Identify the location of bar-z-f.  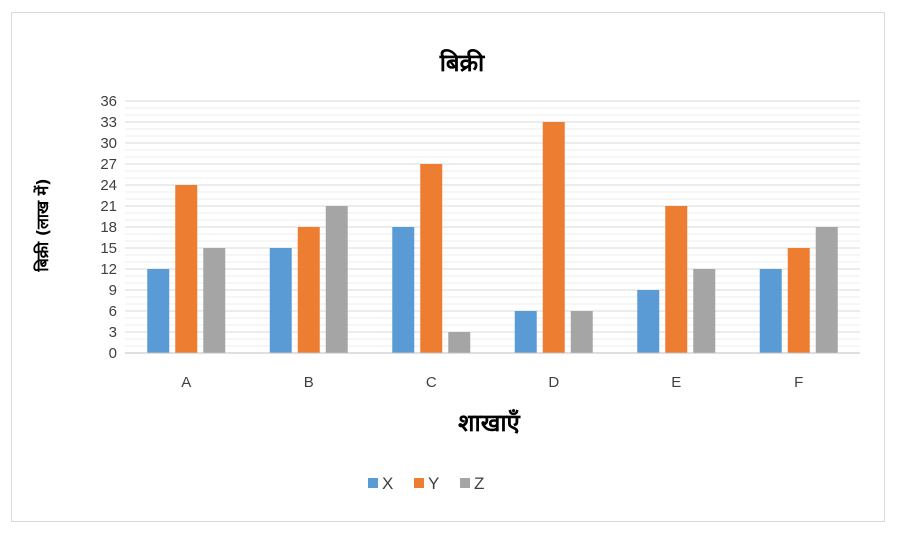
(826, 290).